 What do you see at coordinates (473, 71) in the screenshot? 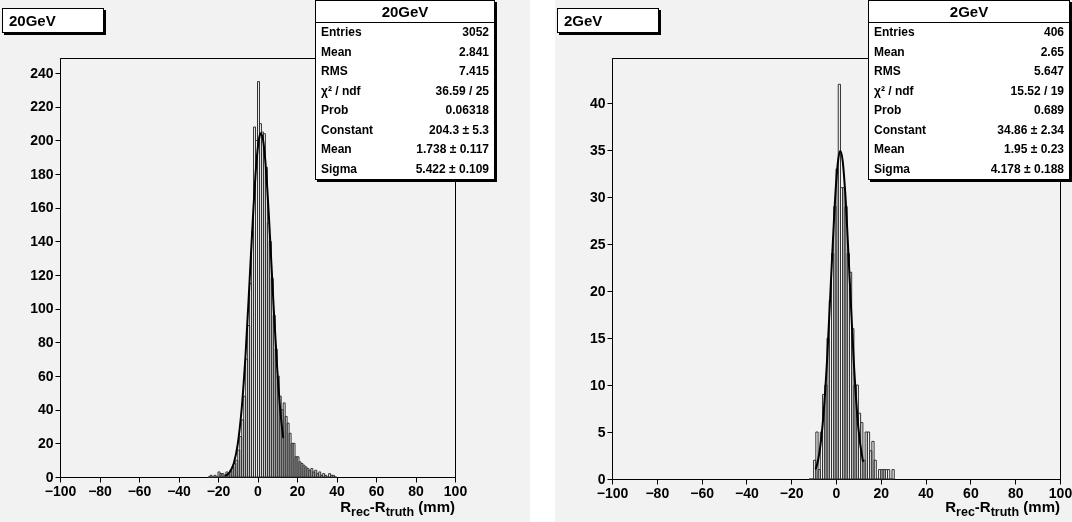
I see `text: 7.415` at bounding box center [473, 71].